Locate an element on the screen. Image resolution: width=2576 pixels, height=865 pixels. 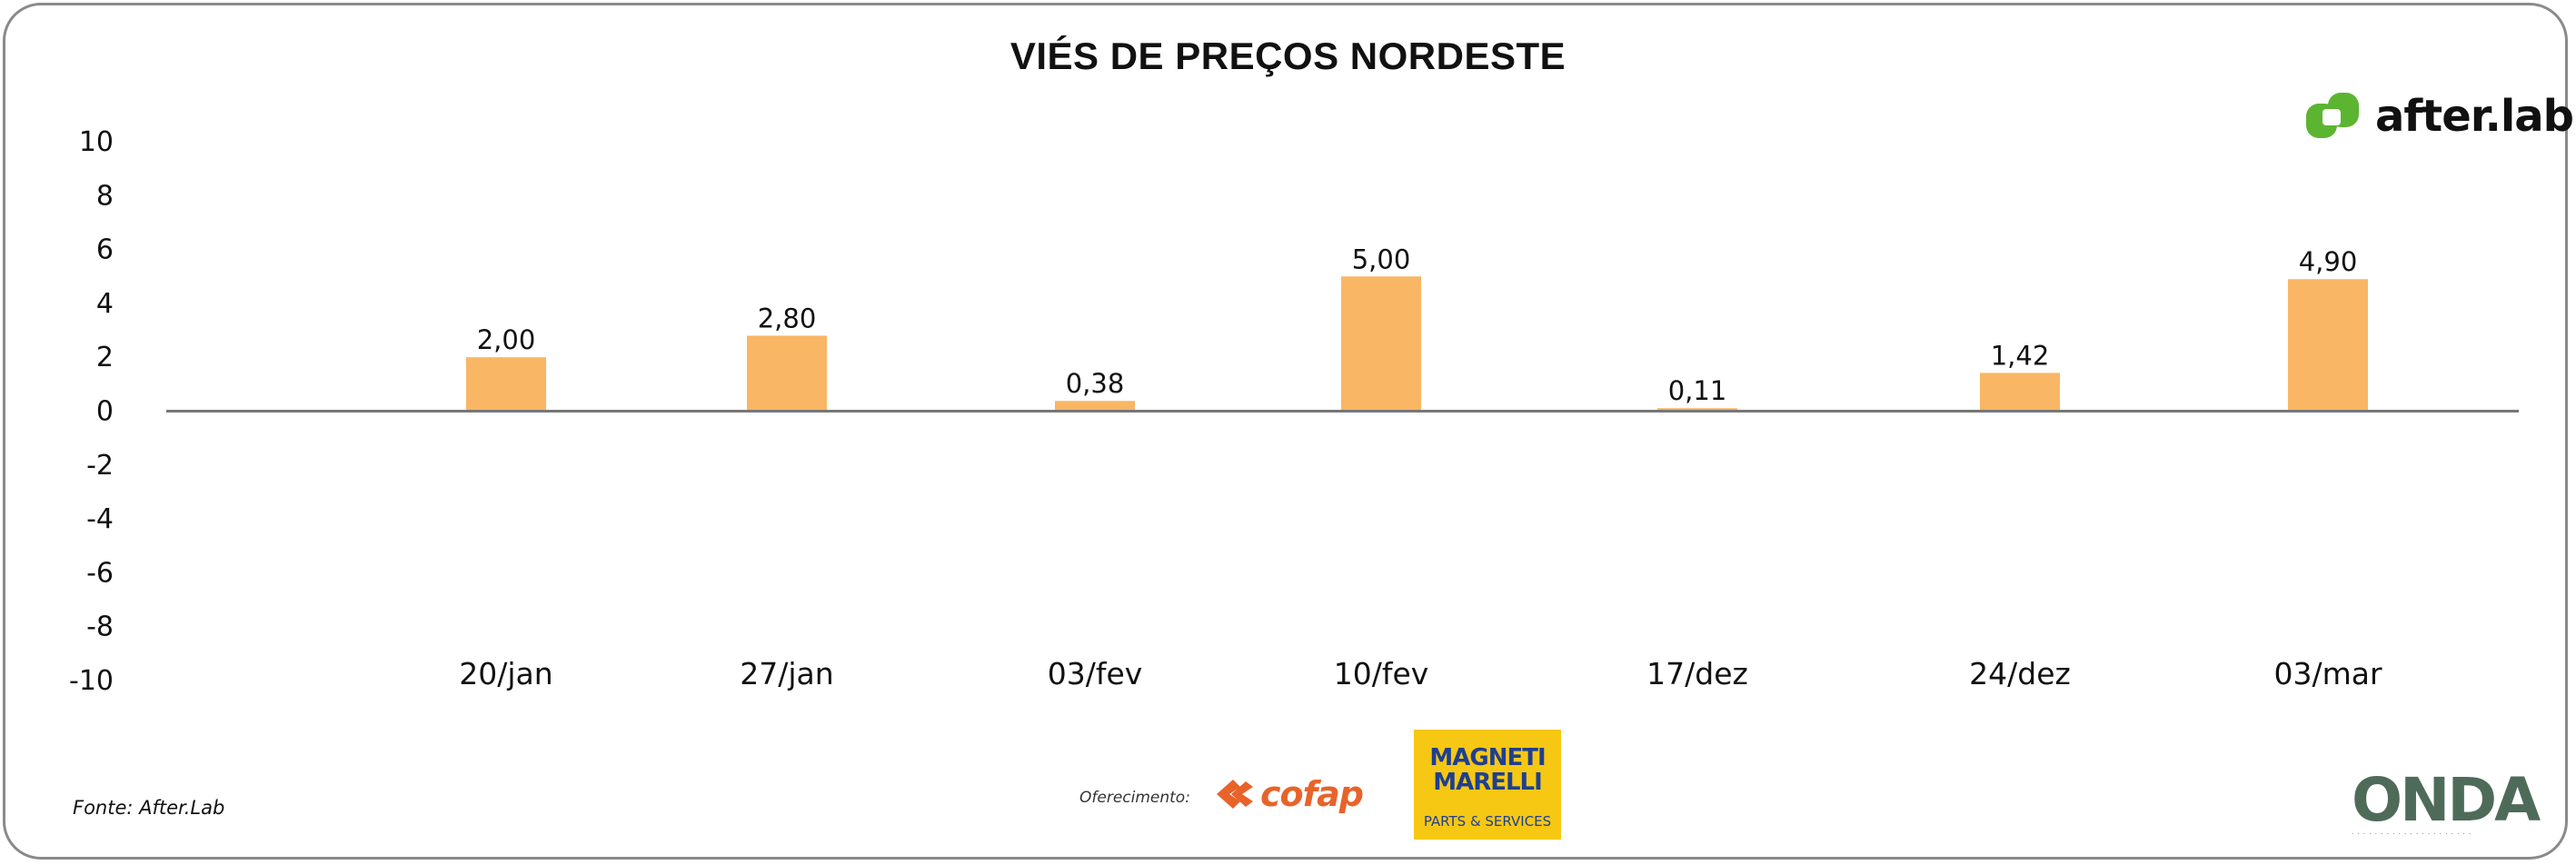
x-tick-label: 03/fev is located at coordinates (1096, 673).